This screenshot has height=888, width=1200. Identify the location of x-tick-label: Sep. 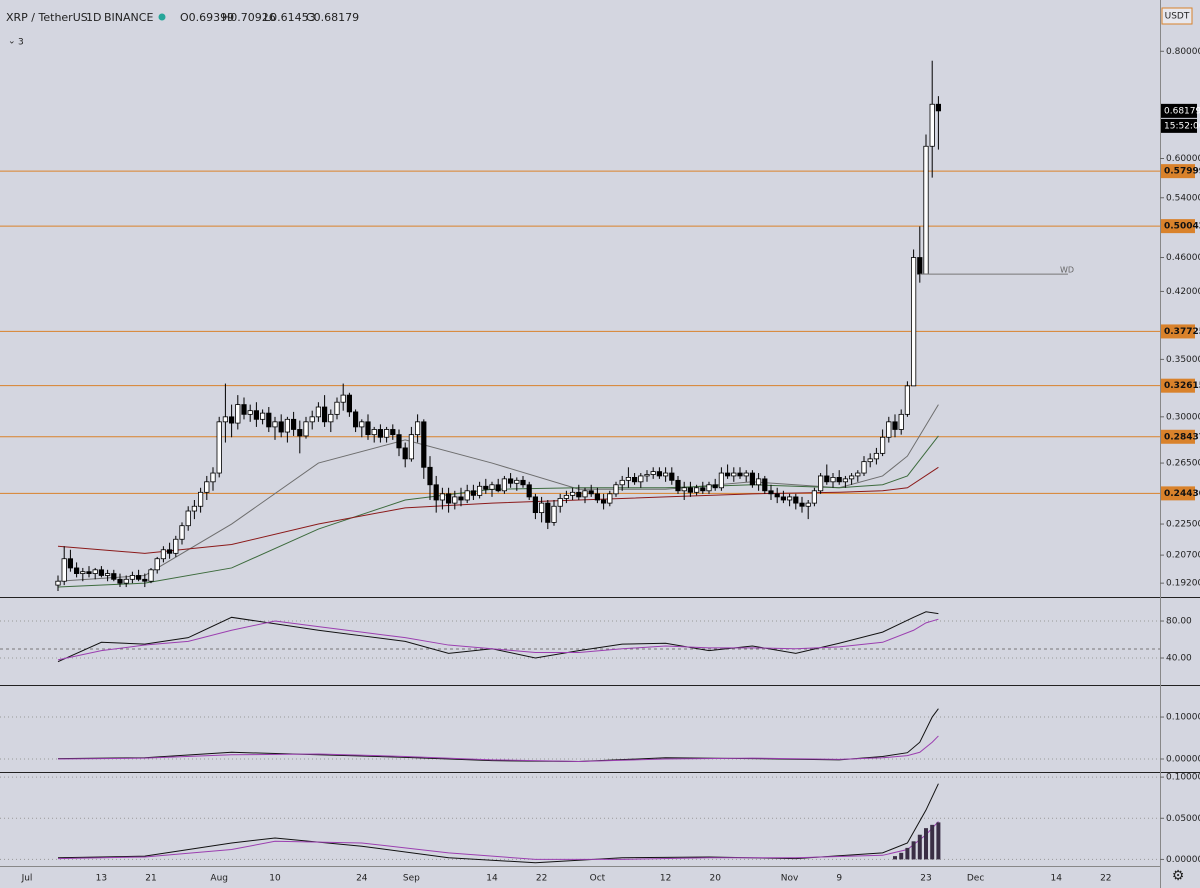
(411, 879).